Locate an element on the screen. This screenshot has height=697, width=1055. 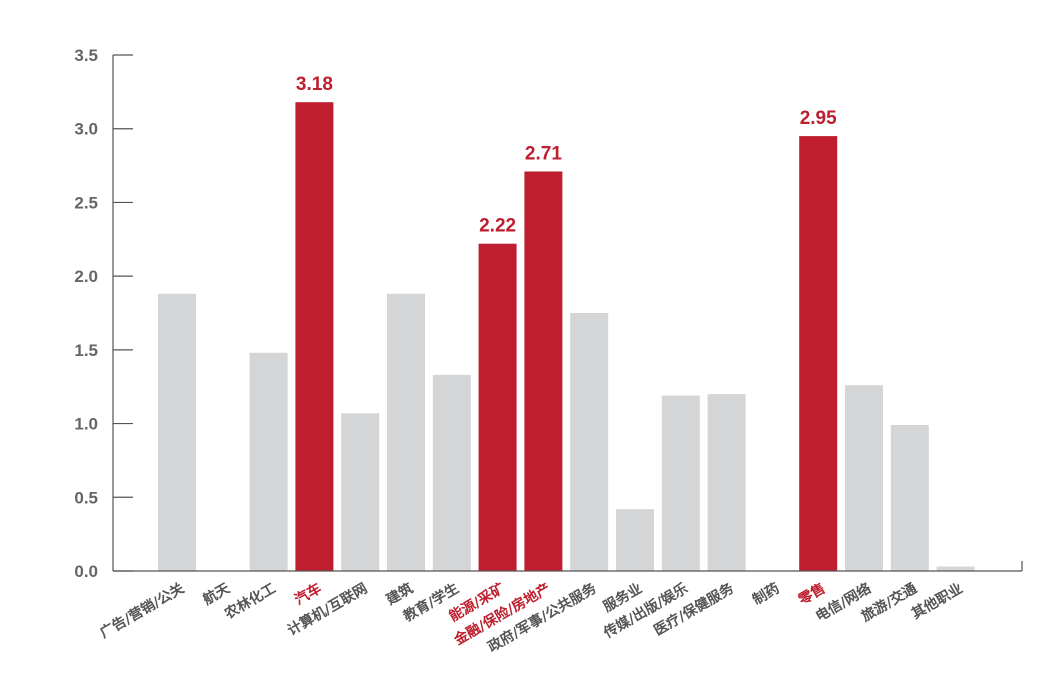
category-label: 其他职业 is located at coordinates (937, 601).